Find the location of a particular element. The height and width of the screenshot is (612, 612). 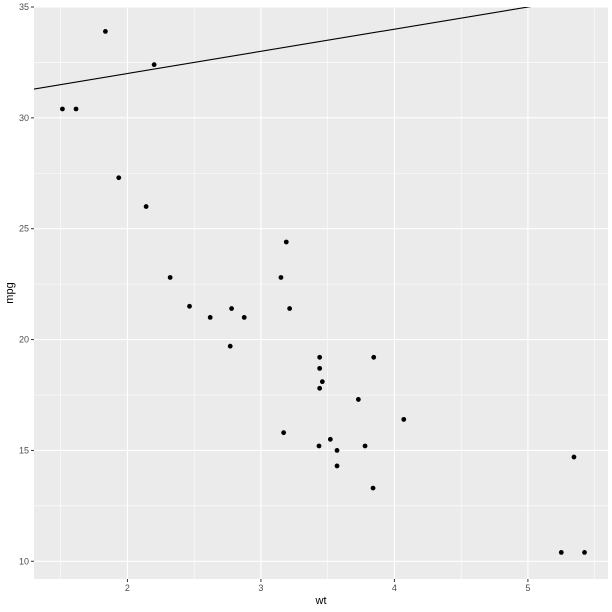

y-tick-label: 20 is located at coordinates (24, 340).